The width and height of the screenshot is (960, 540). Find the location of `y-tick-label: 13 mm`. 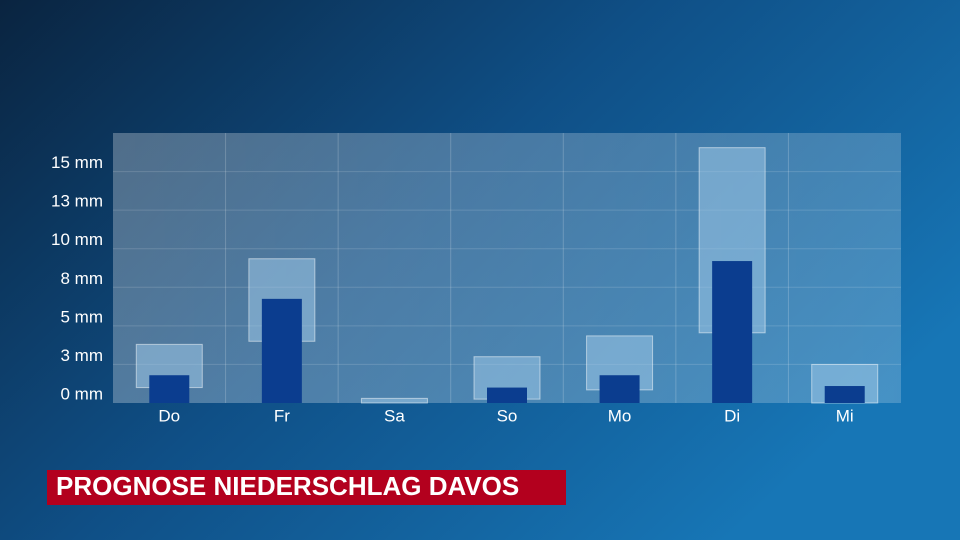

y-tick-label: 13 mm is located at coordinates (77, 201).